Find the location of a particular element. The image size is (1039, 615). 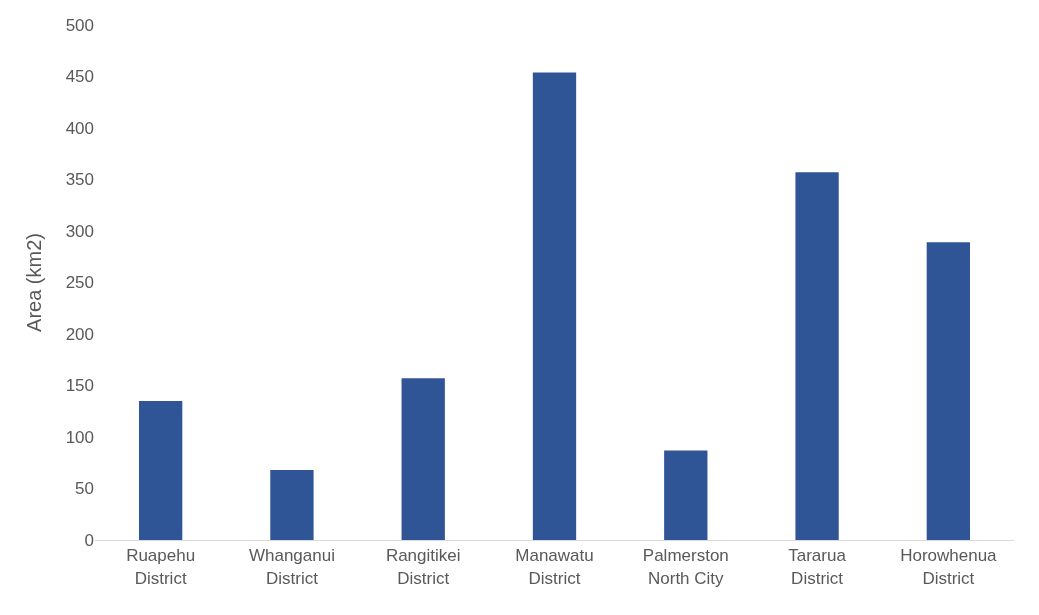

y-tick-label: 400 is located at coordinates (79, 128).